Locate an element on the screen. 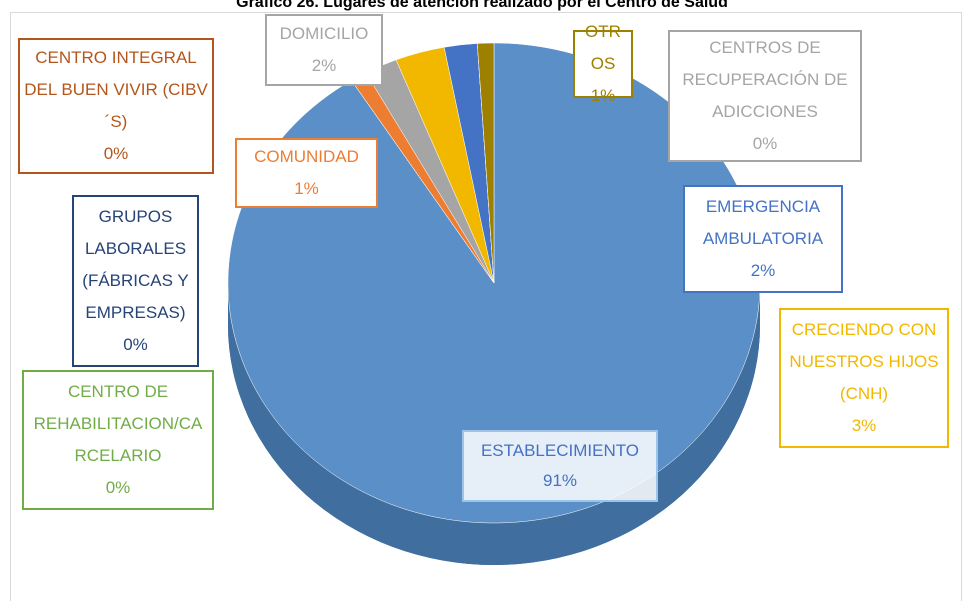 This screenshot has width=964, height=601. category-label: CRECIENDO CON NUESTROS HIJOS (CNH) is located at coordinates (864, 361).